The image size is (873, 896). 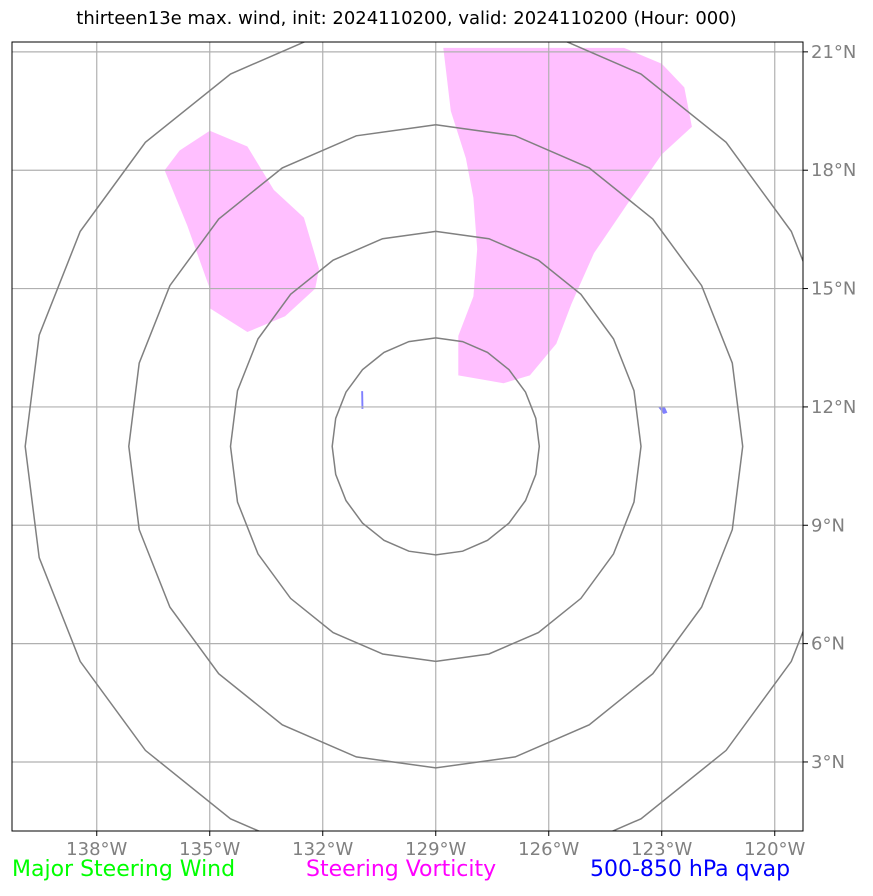 I want to click on longitude-tick-labels: 138°W 135°W 132°W 129°W 126°W 123°W 120°W, so click(x=436, y=845).